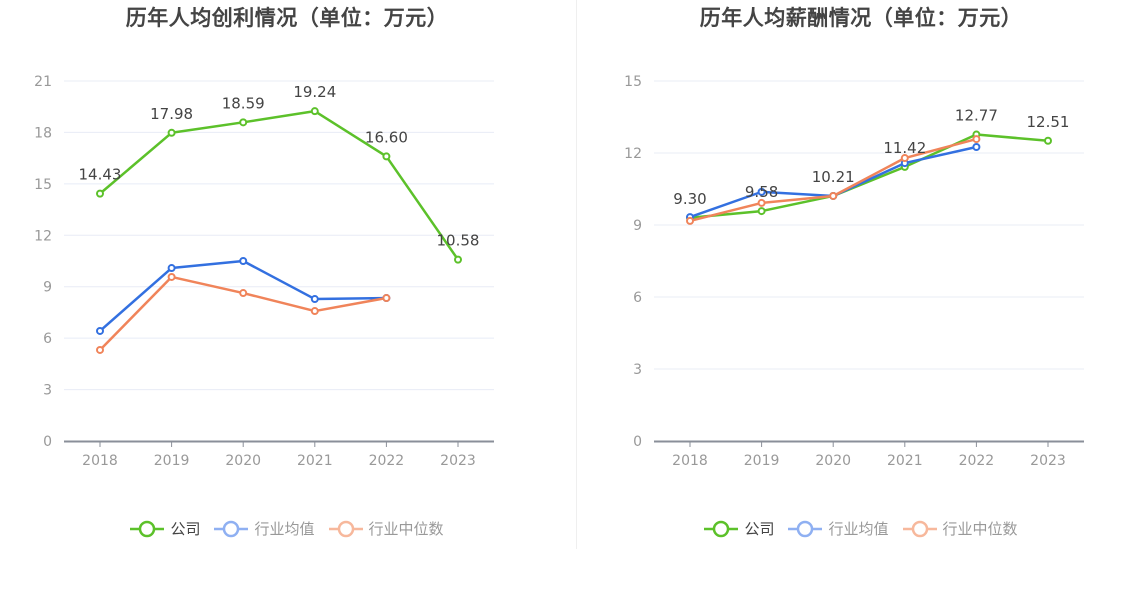 The height and width of the screenshot is (589, 1148). What do you see at coordinates (243, 313) in the screenshot?
I see `series-line-industry-median` at bounding box center [243, 313].